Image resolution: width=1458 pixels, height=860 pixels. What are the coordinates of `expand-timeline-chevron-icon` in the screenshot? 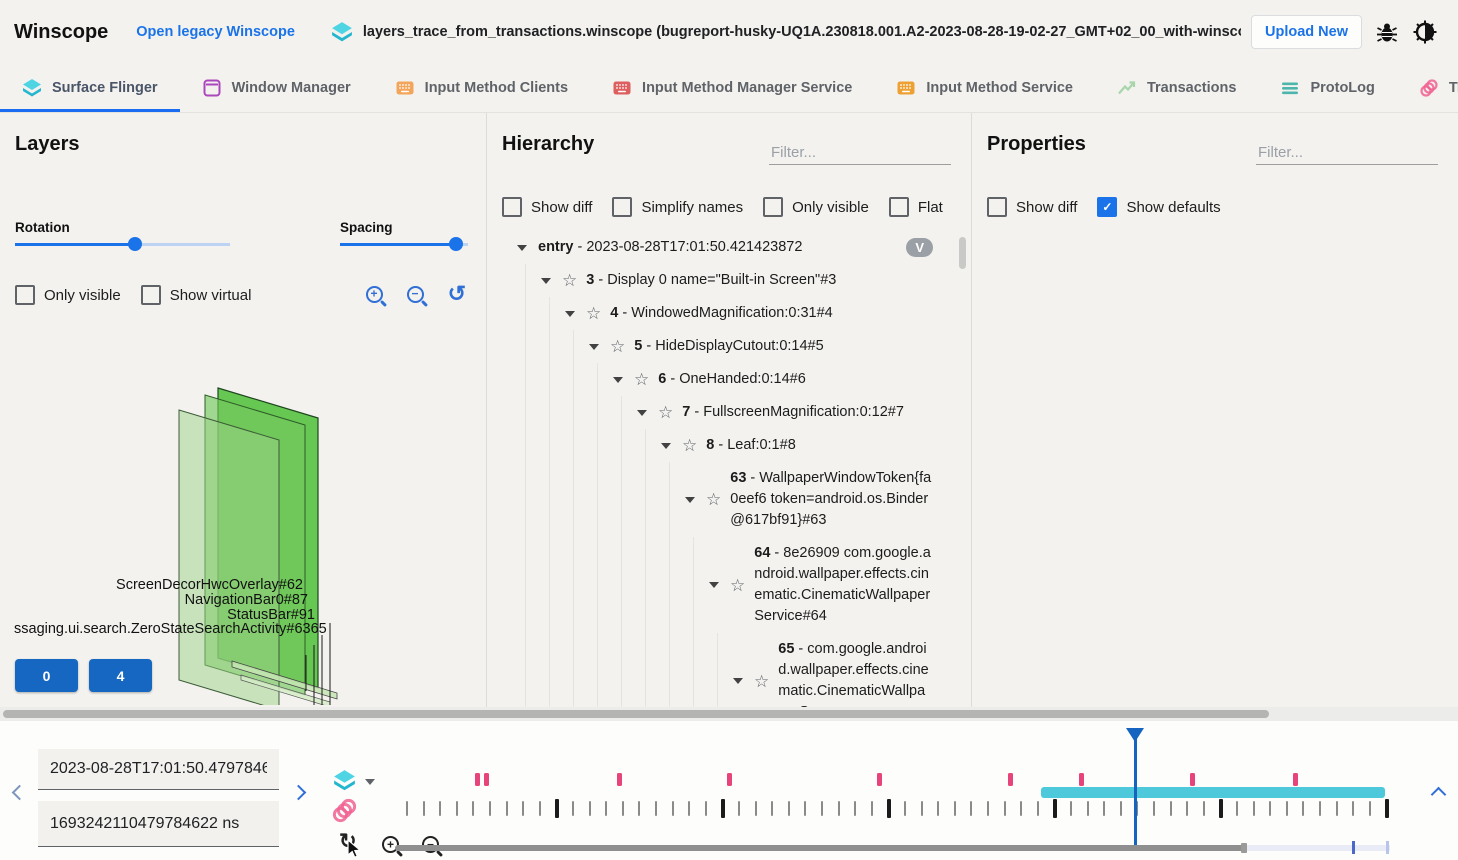 It's located at (1438, 794).